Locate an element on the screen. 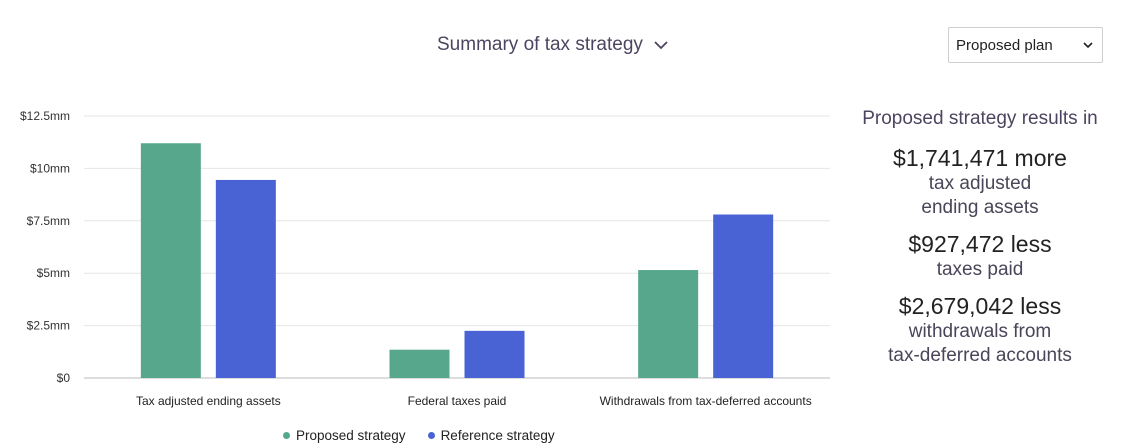 The image size is (1130, 446). legend-item-proposed: Proposed strategy is located at coordinates (344, 435).